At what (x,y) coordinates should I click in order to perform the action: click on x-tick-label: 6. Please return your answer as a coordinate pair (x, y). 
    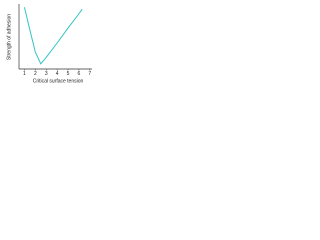
    Looking at the image, I should click on (79, 74).